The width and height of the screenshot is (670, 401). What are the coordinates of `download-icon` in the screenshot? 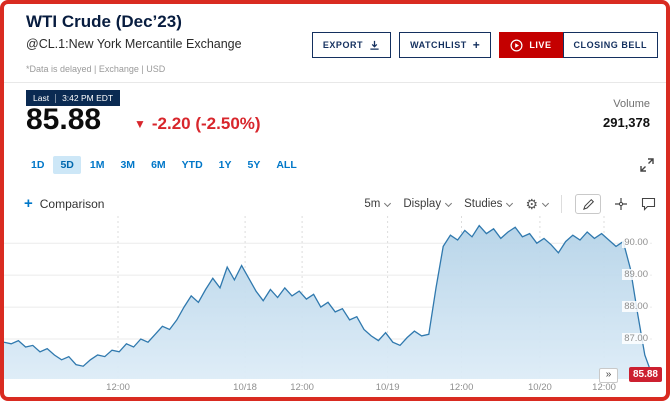 It's located at (375, 45).